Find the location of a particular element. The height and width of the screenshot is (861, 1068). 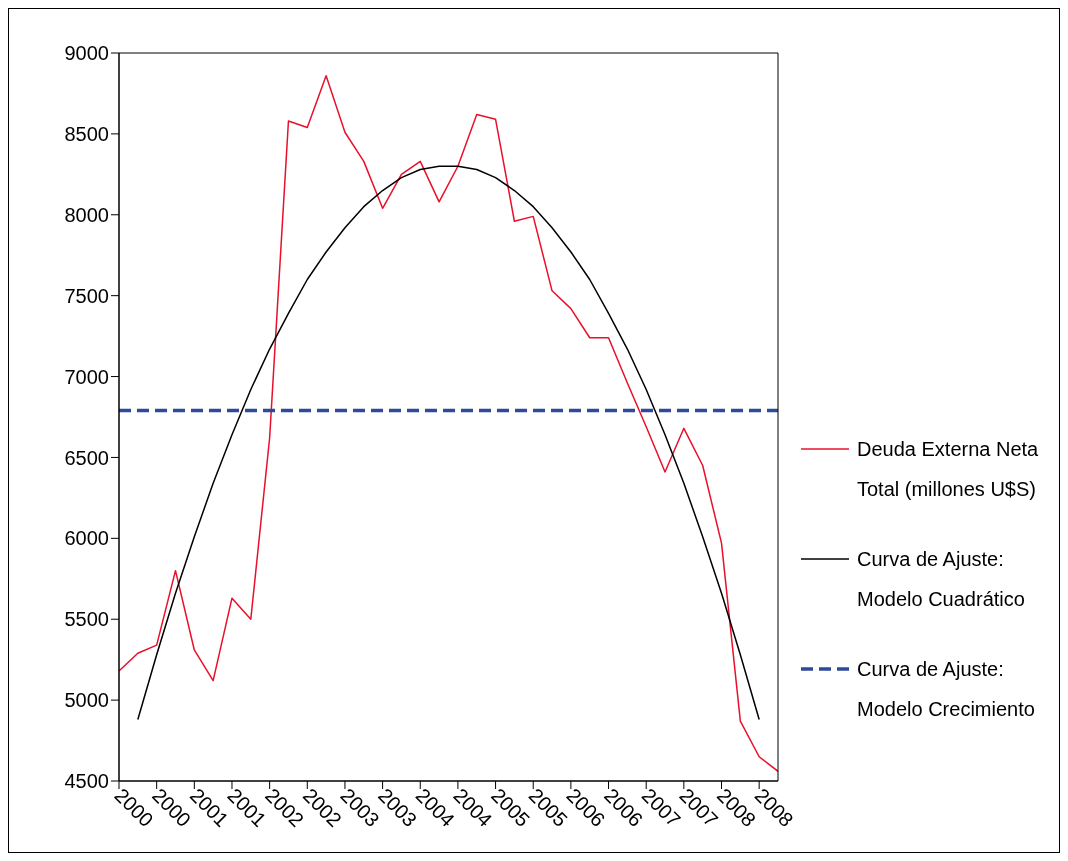

y-tick-label: 6500 is located at coordinates (86, 457).